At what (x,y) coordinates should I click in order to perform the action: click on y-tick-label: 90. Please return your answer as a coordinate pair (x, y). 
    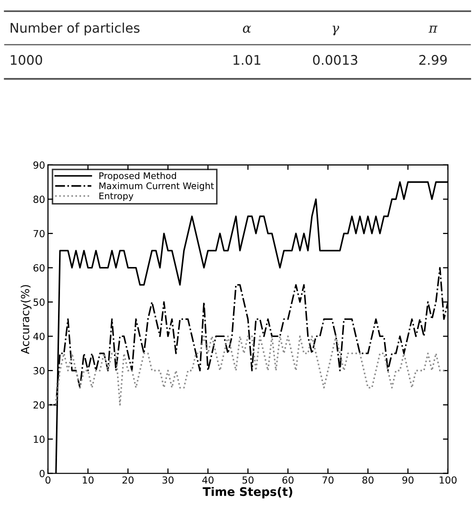
    Looking at the image, I should click on (39, 165).